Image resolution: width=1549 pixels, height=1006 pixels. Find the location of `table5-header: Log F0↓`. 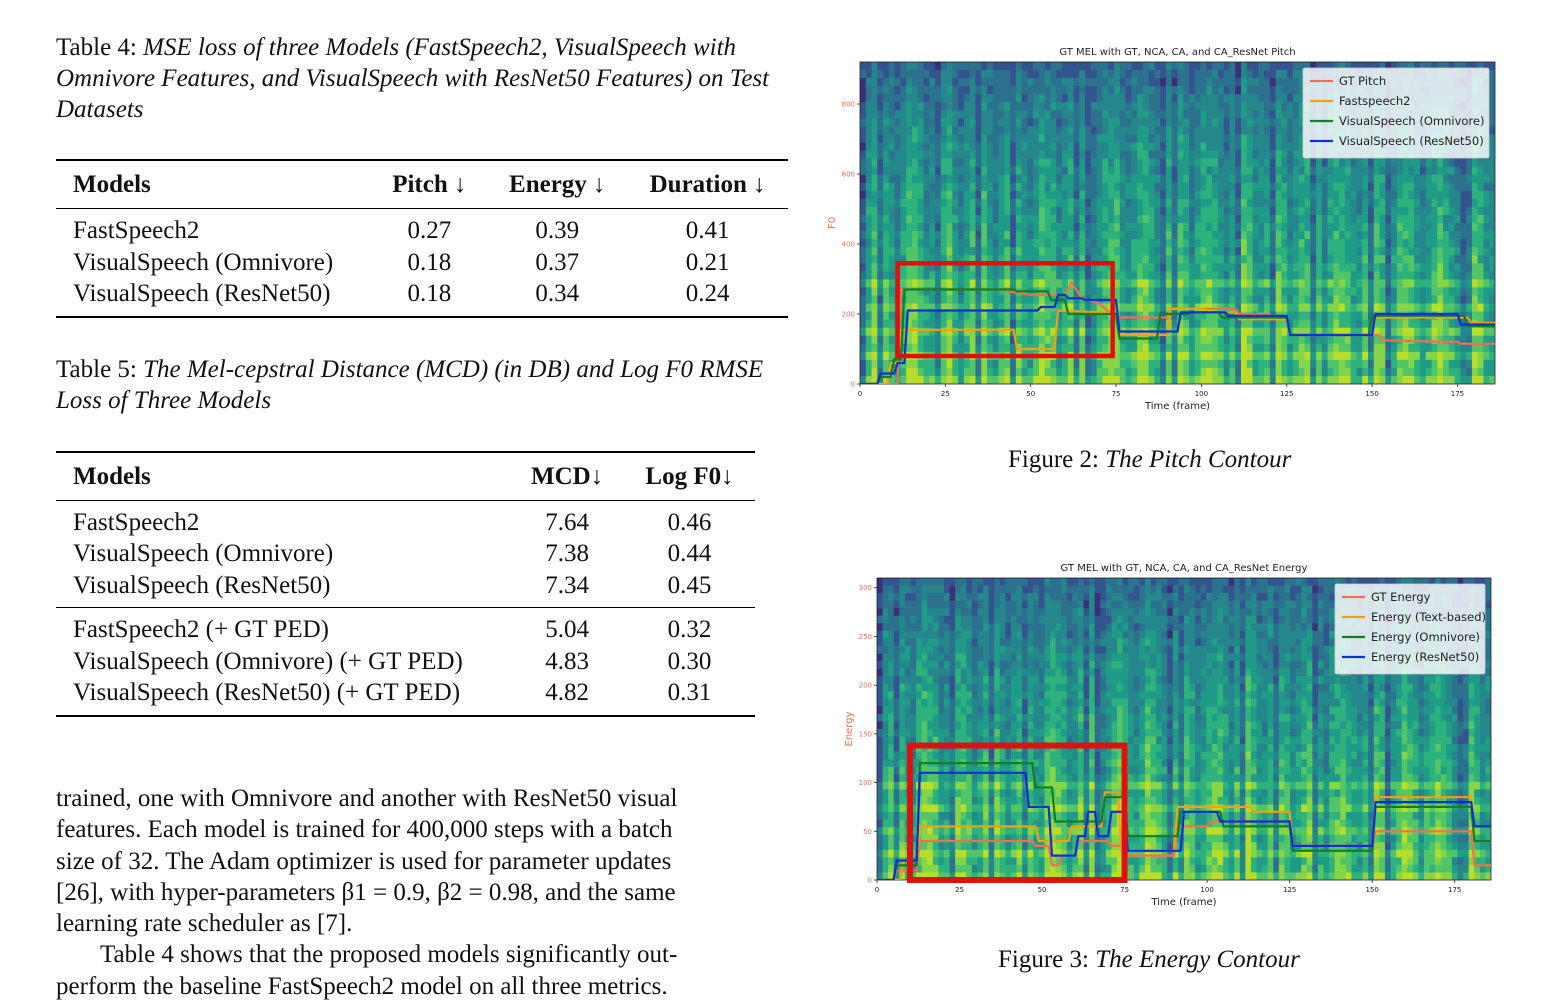

table5-header: Log F0↓ is located at coordinates (689, 475).